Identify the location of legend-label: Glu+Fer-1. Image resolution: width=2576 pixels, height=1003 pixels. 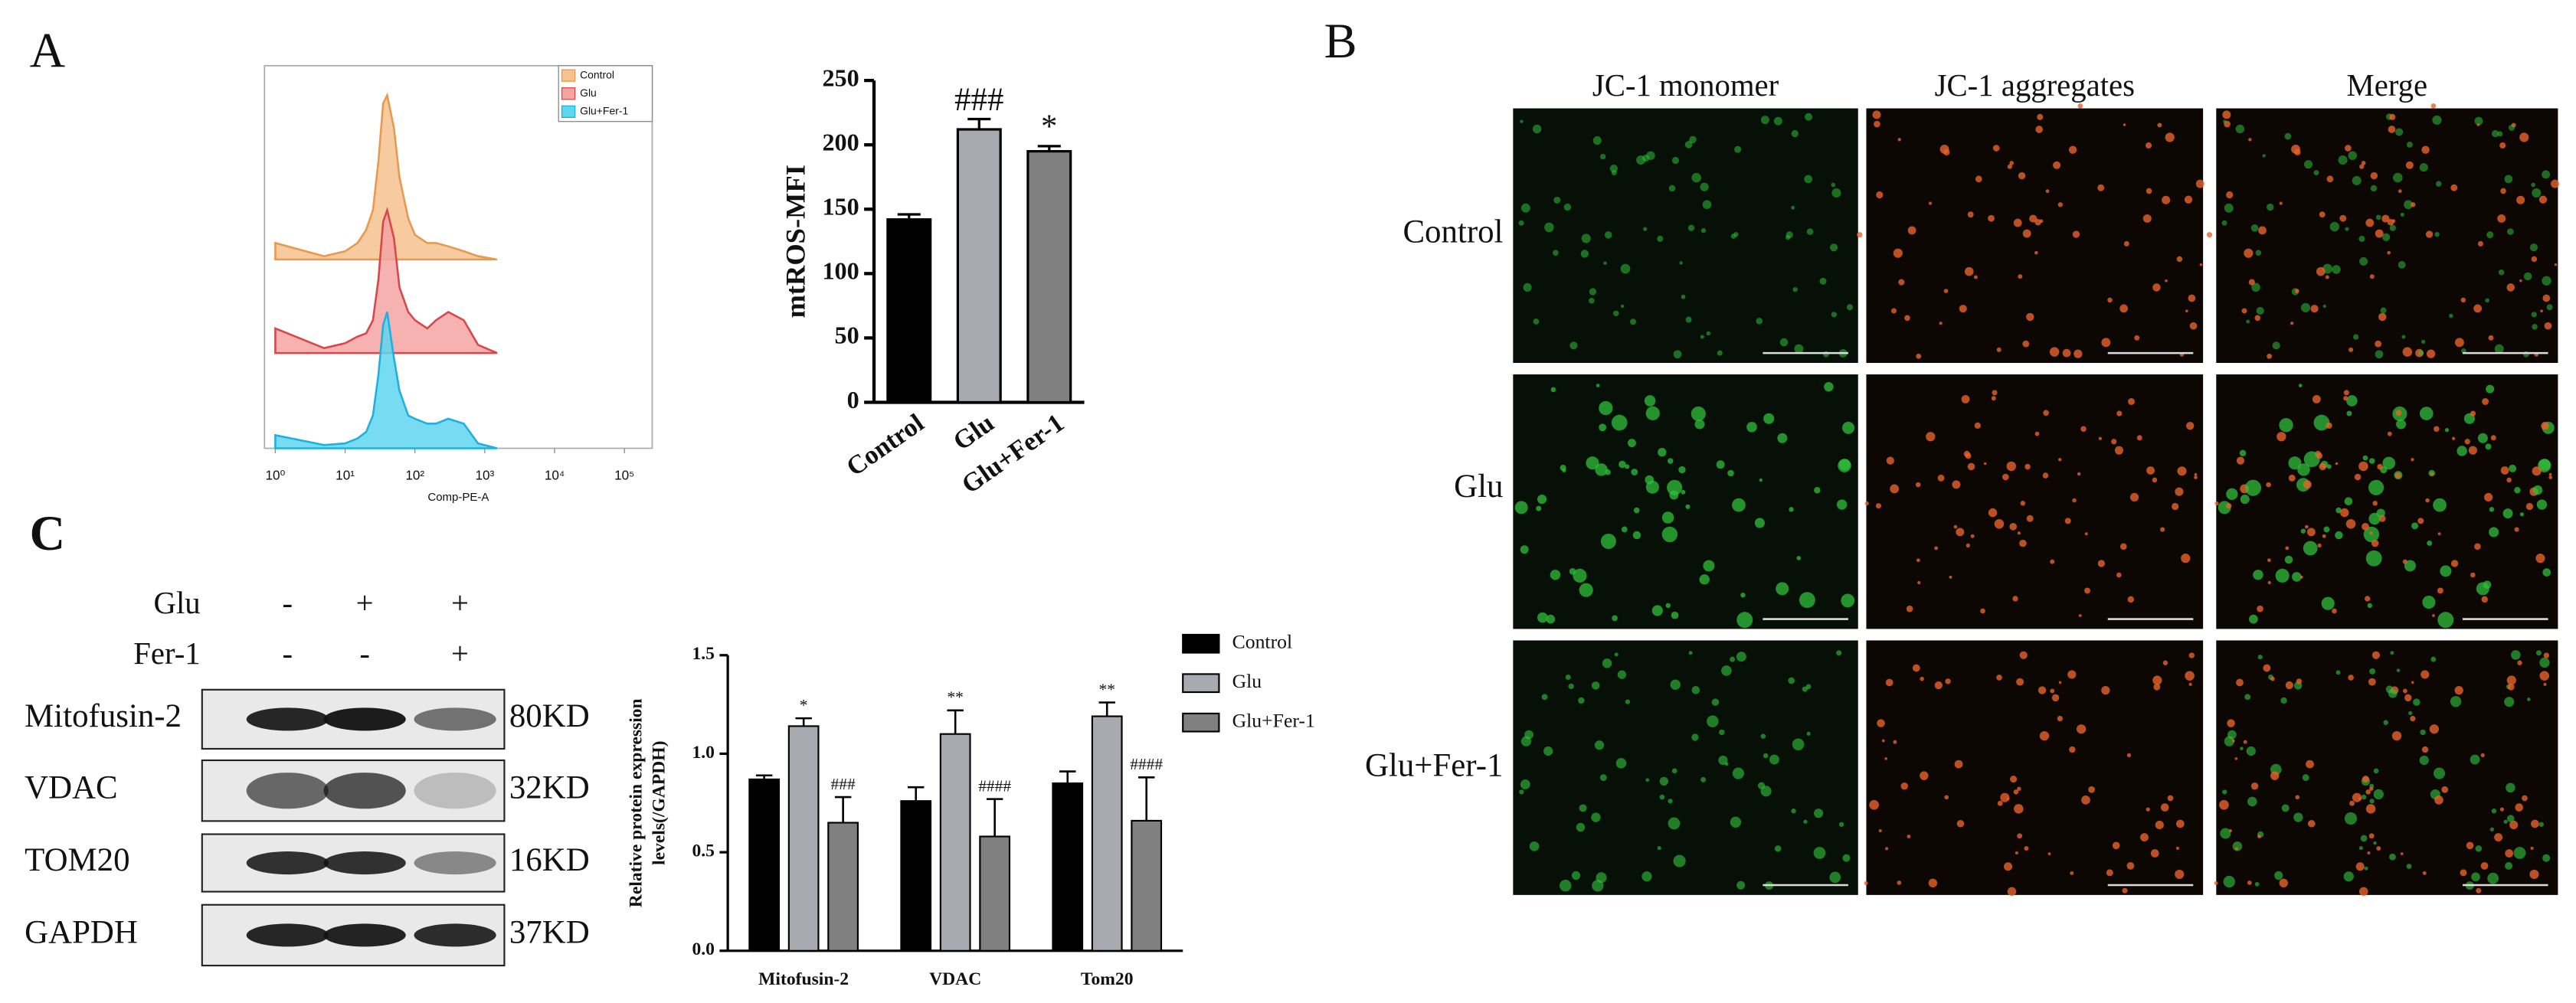
(1273, 721).